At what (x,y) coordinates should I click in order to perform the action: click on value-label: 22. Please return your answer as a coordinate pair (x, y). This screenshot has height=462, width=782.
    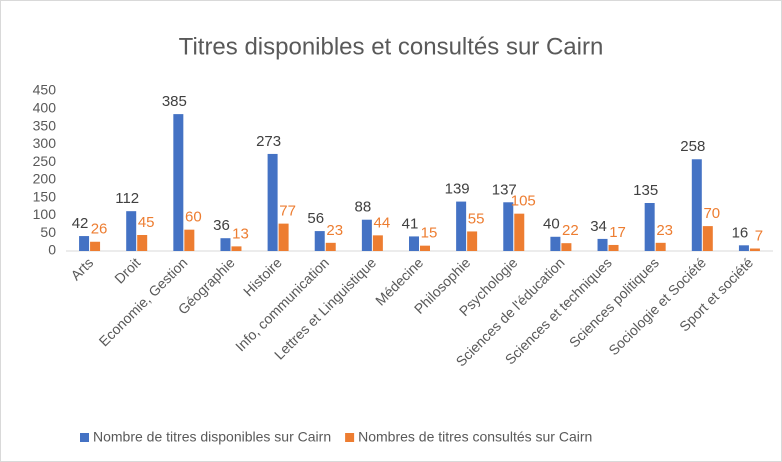
    Looking at the image, I should click on (570, 230).